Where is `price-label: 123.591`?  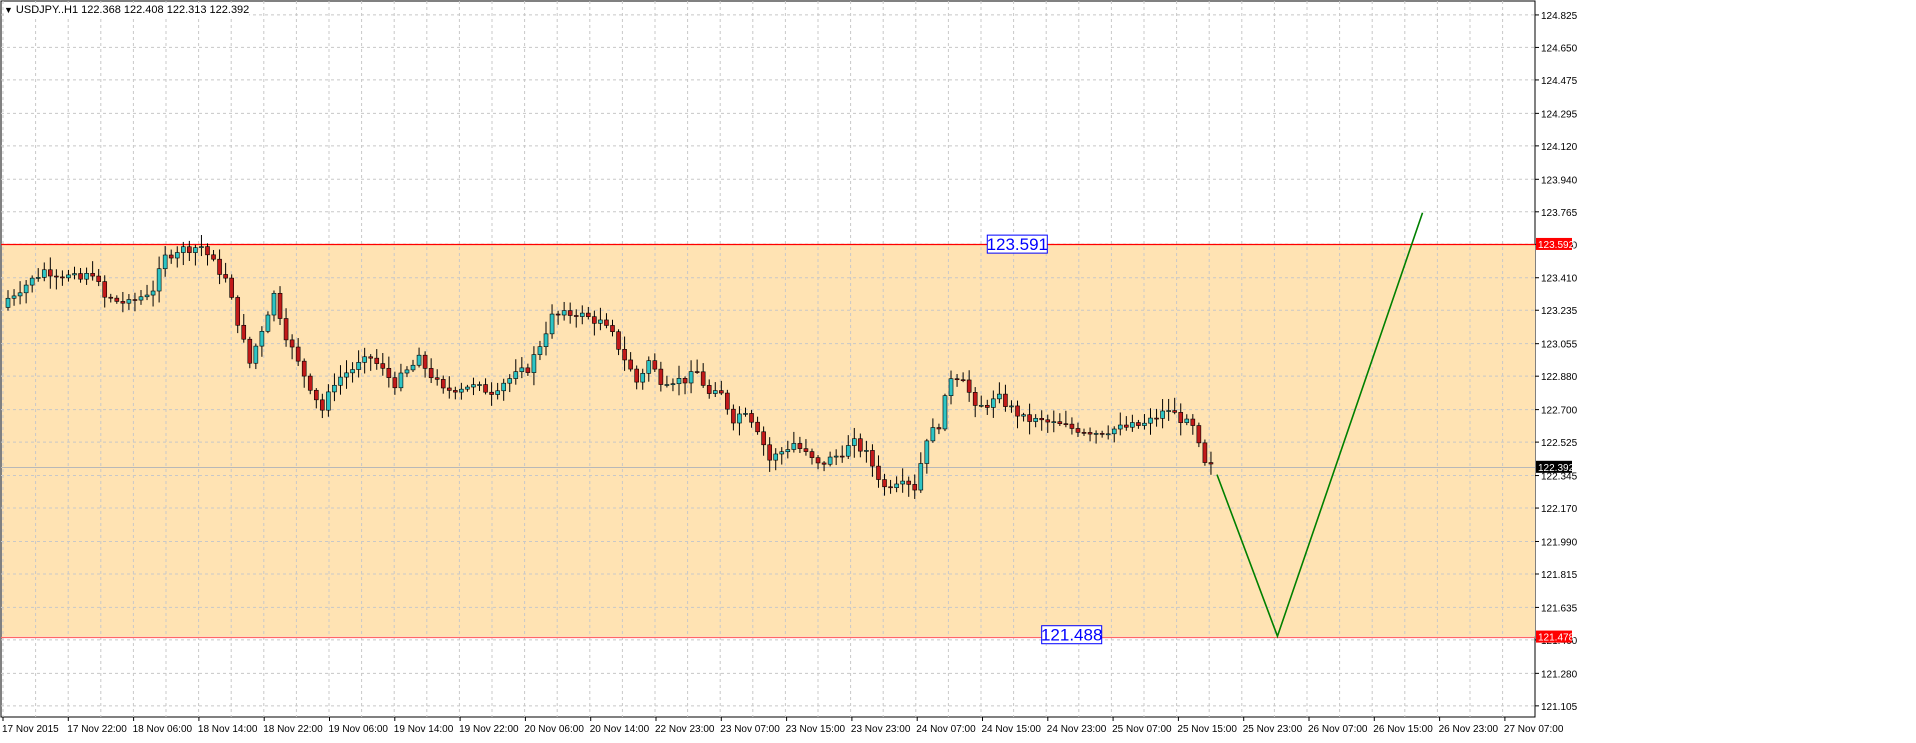 price-label: 123.591 is located at coordinates (1017, 244).